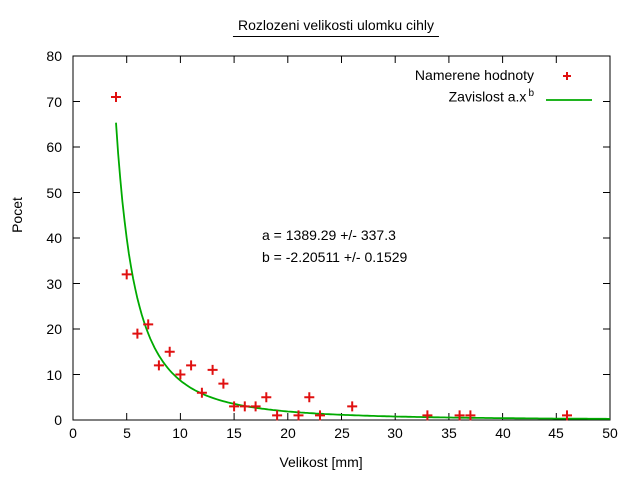 The image size is (640, 480). What do you see at coordinates (329, 235) in the screenshot?
I see `fit-annotation-a: a = 1389.29 +/- 337.3` at bounding box center [329, 235].